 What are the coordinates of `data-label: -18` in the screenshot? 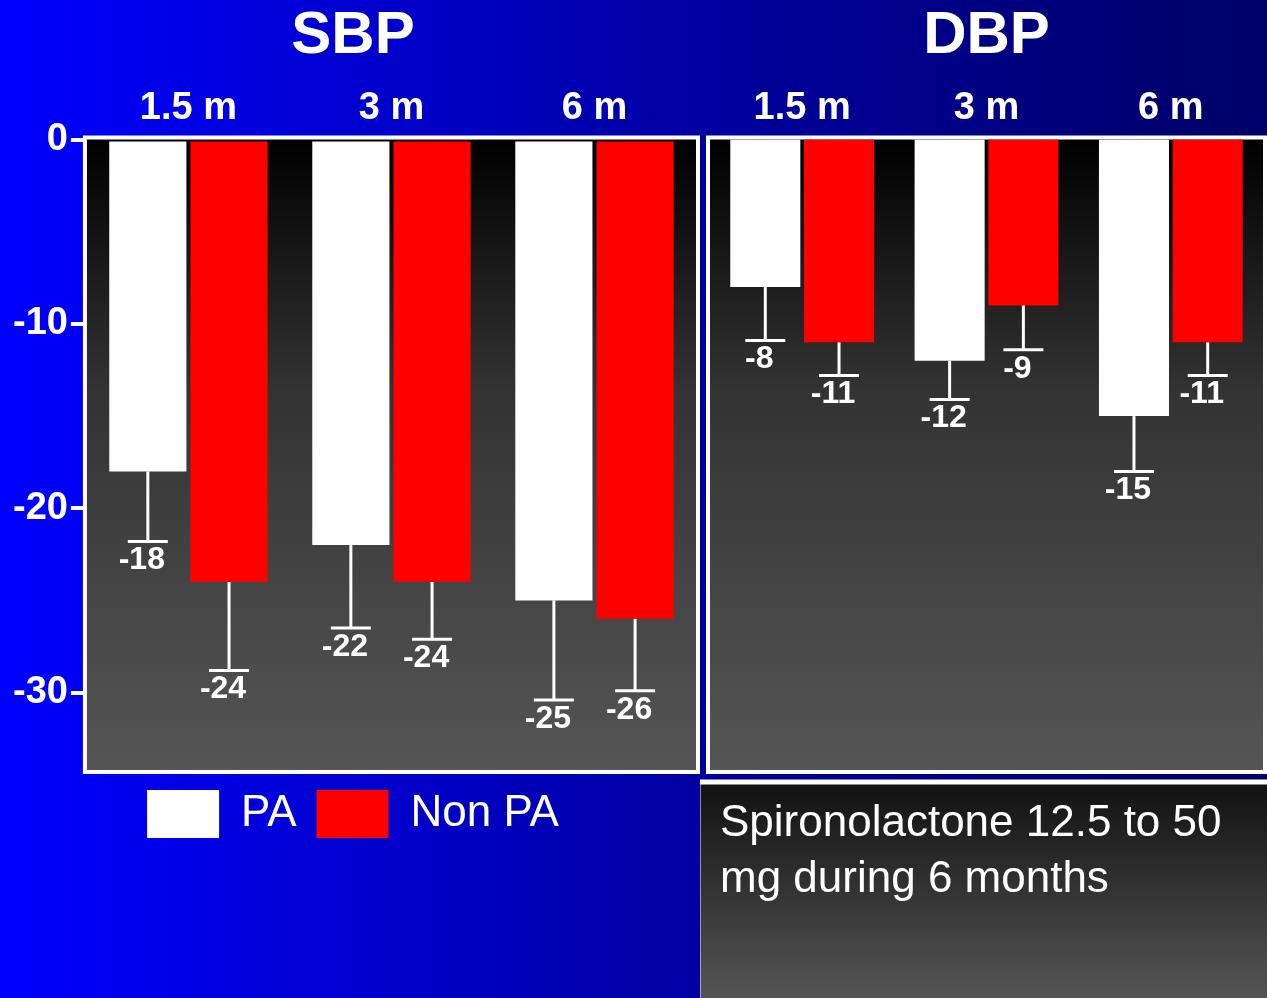 It's located at (141, 558).